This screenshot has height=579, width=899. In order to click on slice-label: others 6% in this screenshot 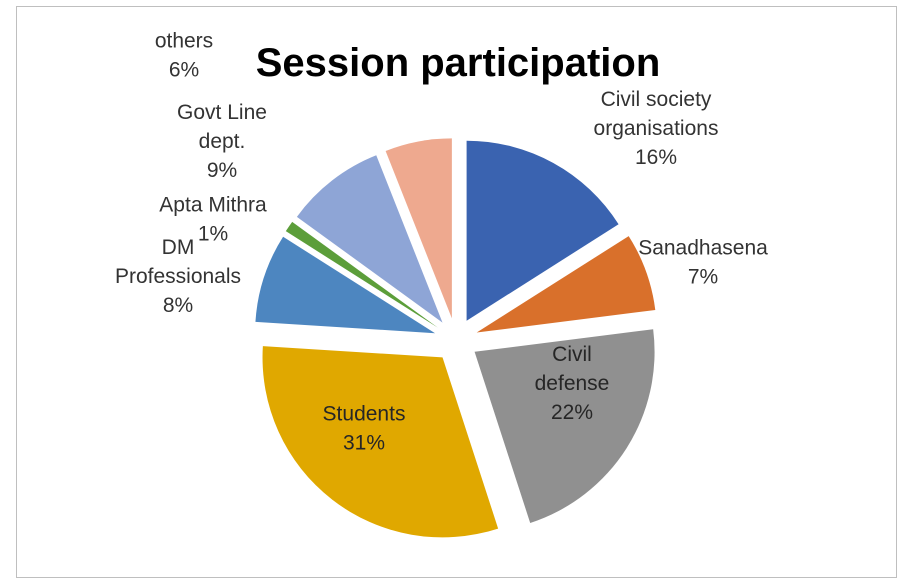, I will do `click(184, 56)`.